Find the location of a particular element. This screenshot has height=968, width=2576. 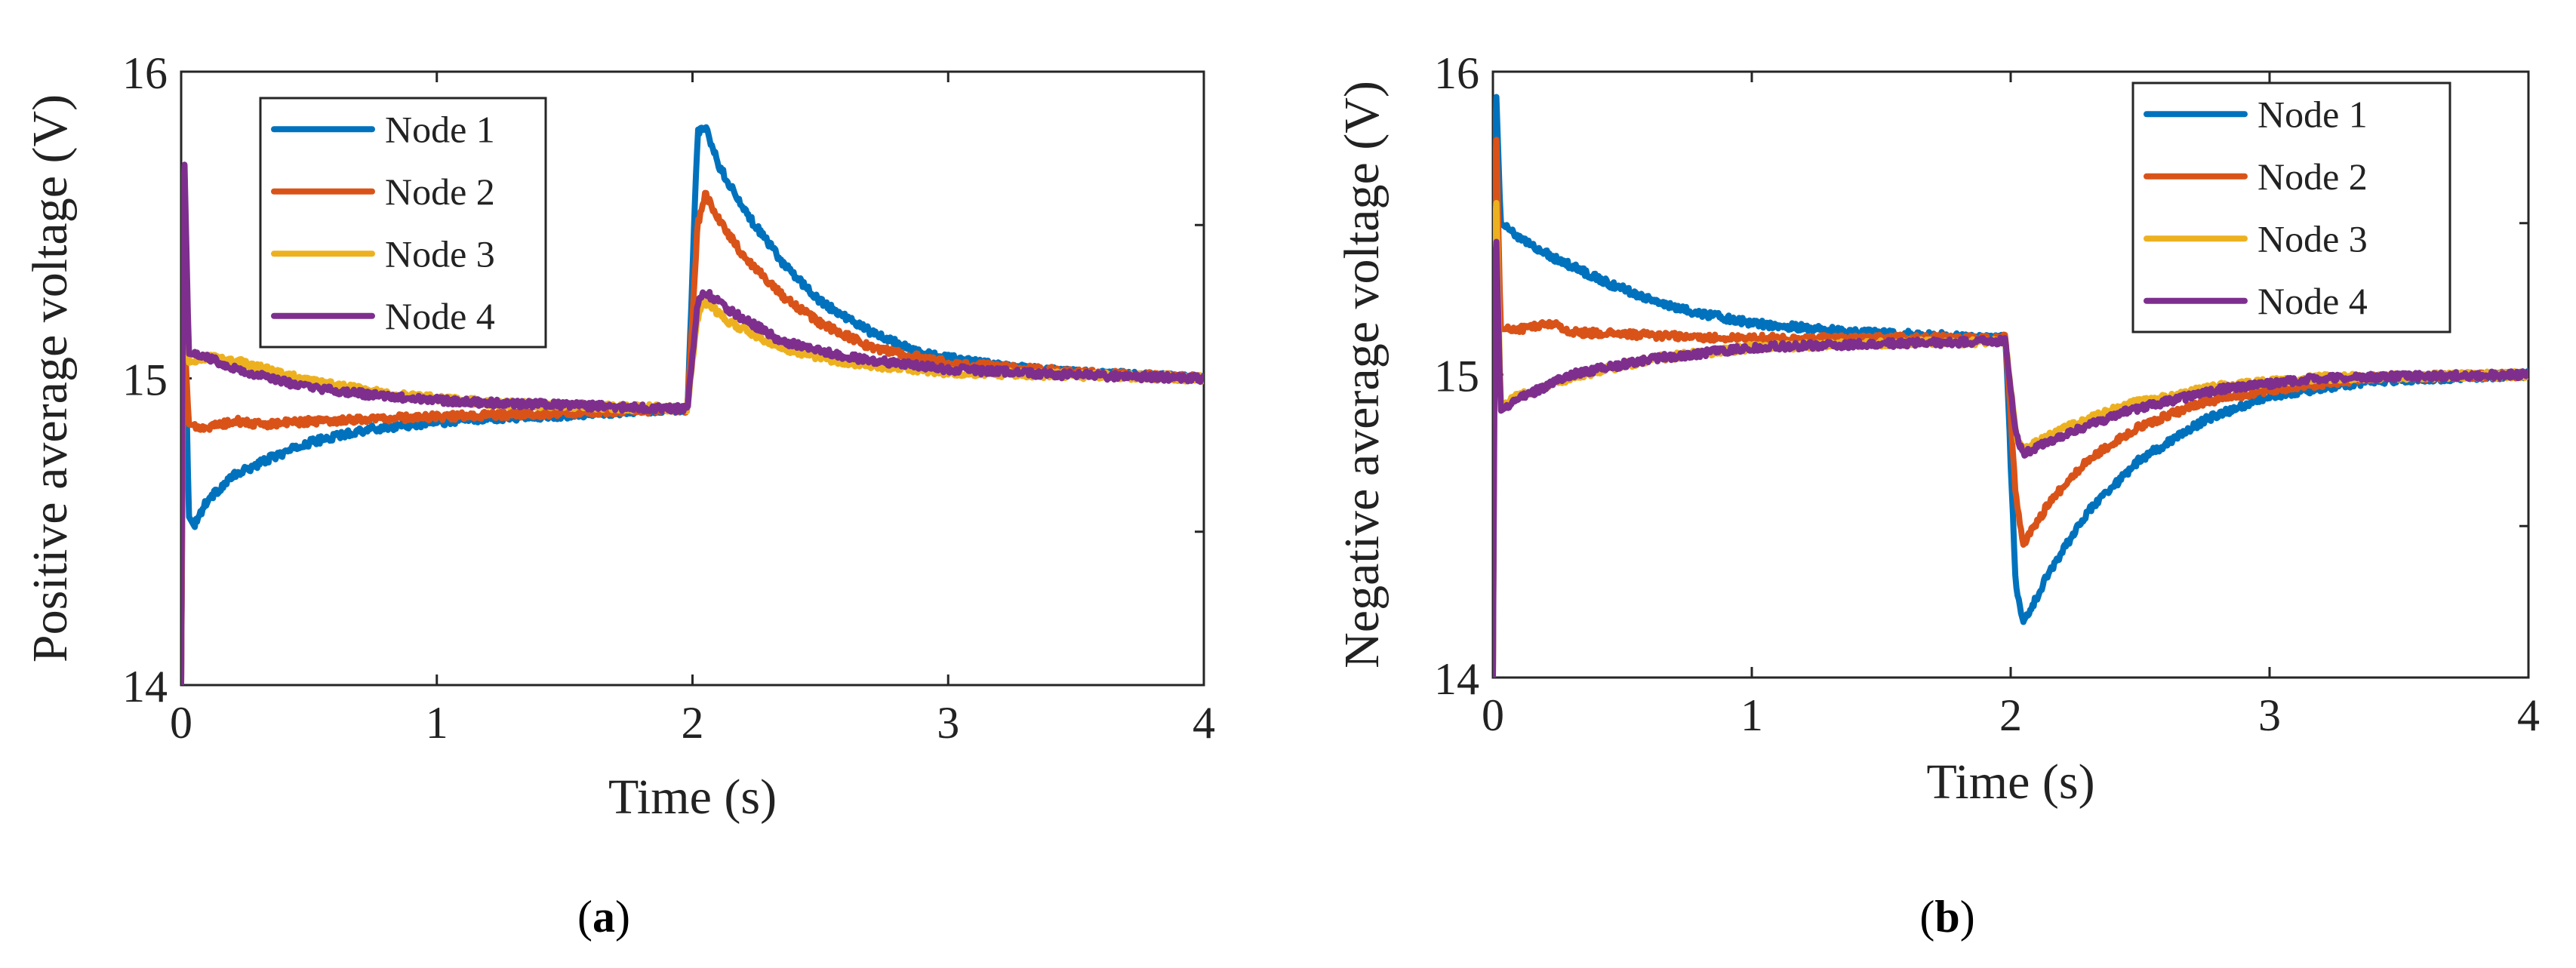

panel-b-legend-box is located at coordinates (2291, 207).